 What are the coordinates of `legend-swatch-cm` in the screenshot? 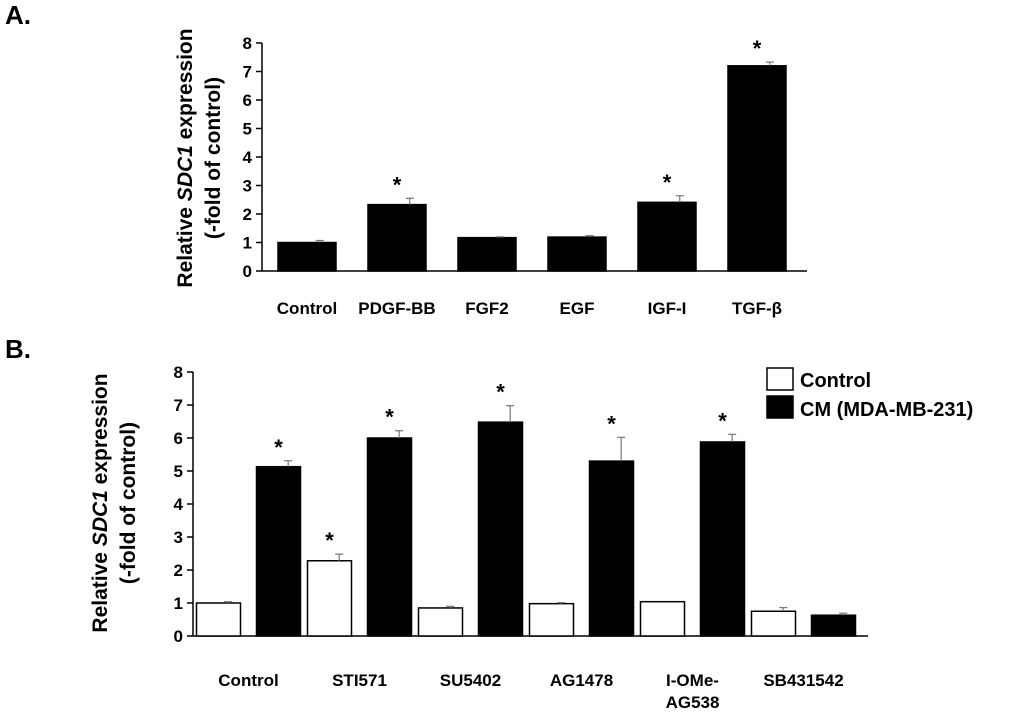 It's located at (780, 407).